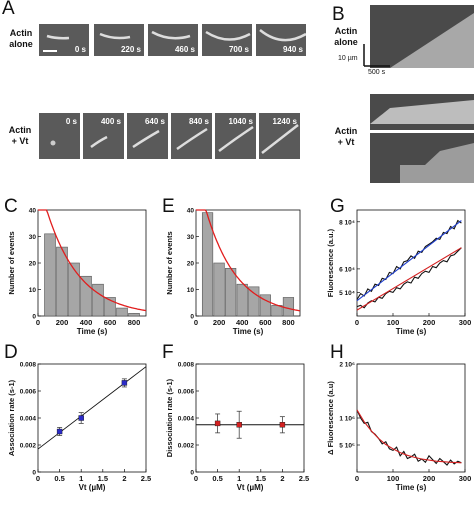 This screenshot has height=506, width=474. What do you see at coordinates (191, 290) in the screenshot?
I see `y-tick-label-e: 10` at bounding box center [191, 290].